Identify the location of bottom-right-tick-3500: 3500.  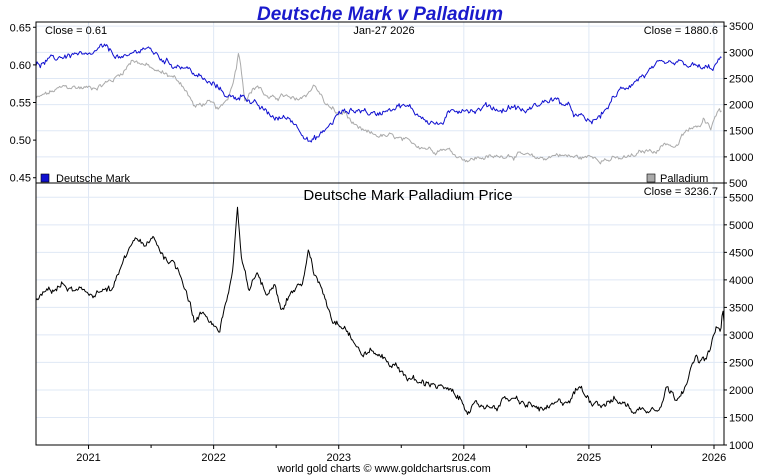
(741, 308).